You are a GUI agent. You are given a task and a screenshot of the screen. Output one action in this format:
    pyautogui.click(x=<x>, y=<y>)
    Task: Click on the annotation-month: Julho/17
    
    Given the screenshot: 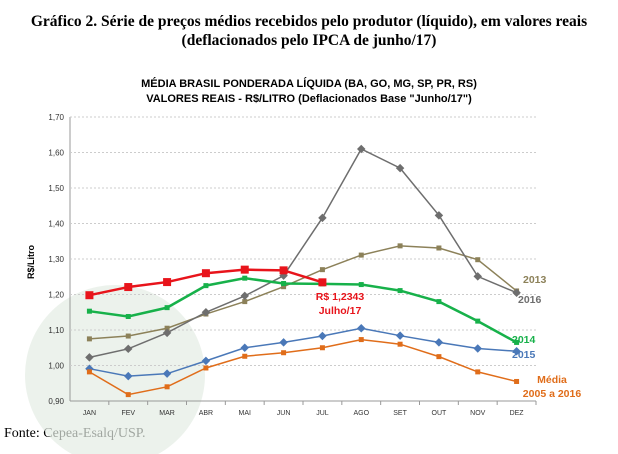 What is the action you would take?
    pyautogui.click(x=340, y=311)
    